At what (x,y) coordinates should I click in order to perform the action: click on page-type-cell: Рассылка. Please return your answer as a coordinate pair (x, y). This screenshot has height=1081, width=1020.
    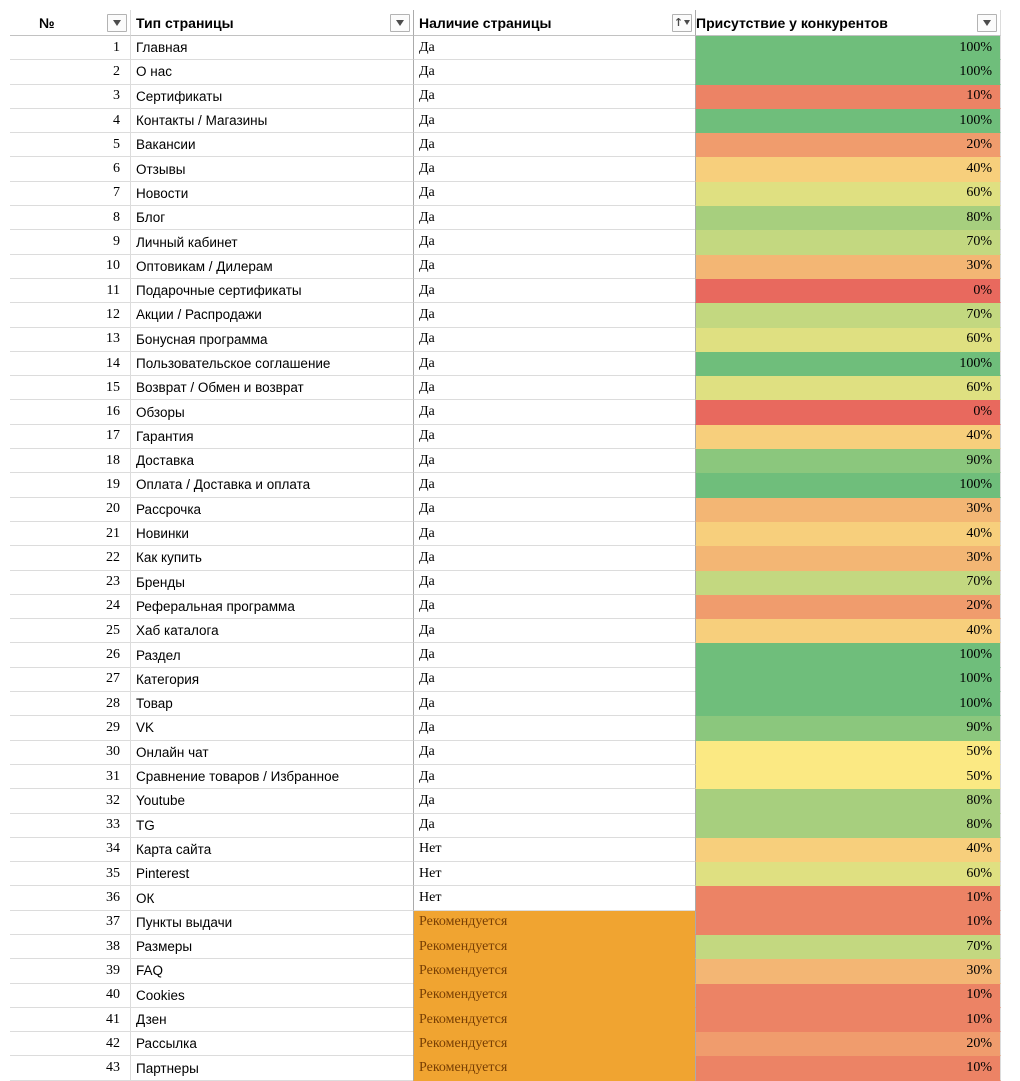
    Looking at the image, I should click on (271, 1044).